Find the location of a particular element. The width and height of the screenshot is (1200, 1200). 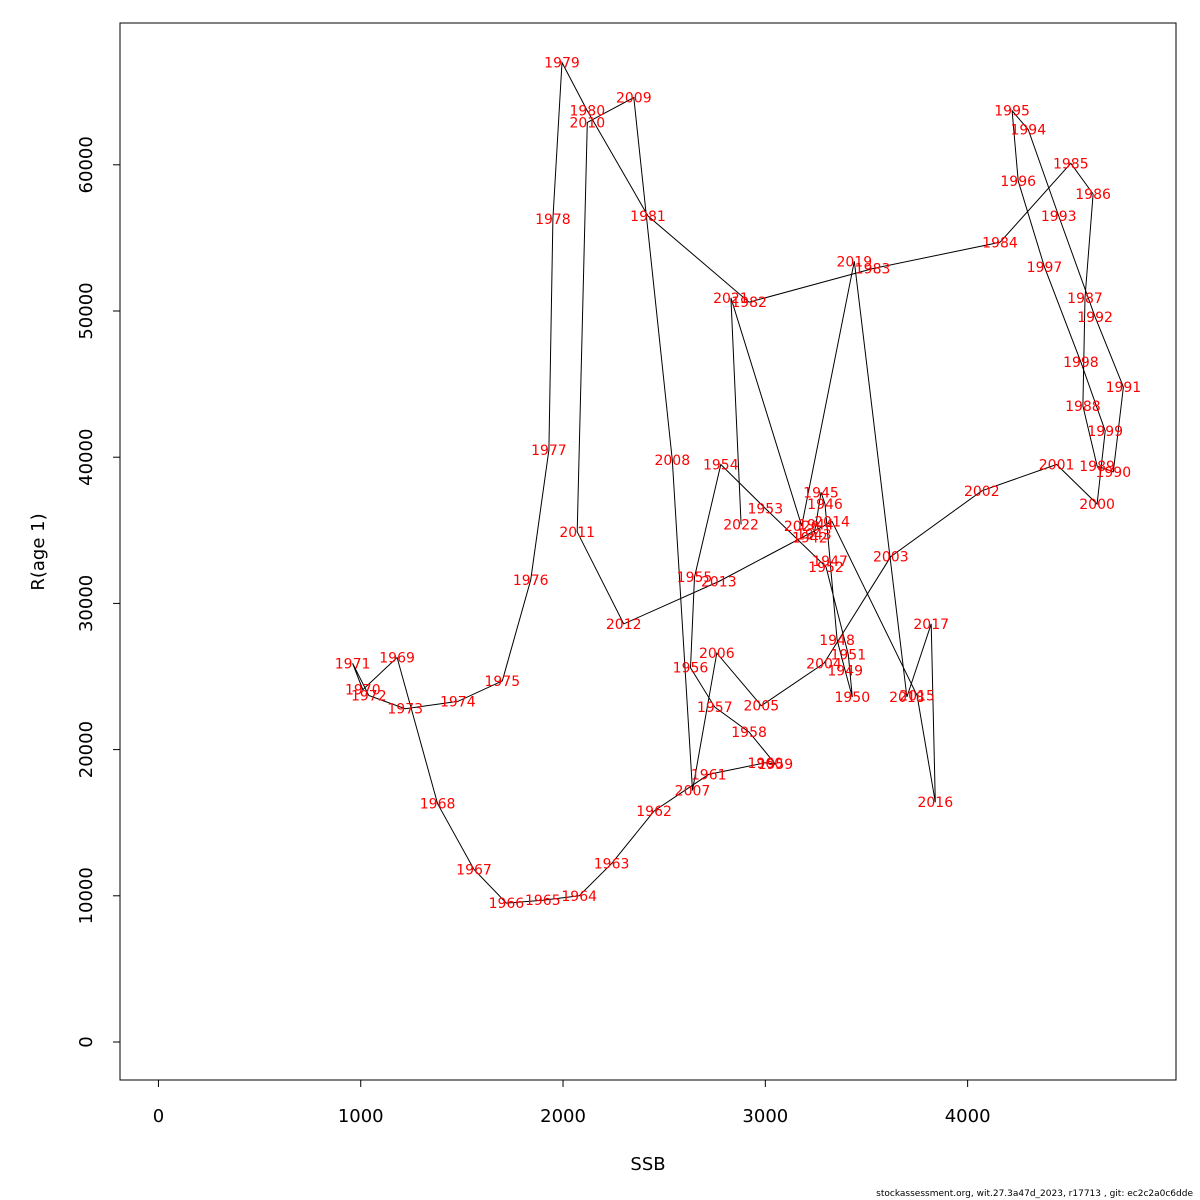

year-label: 1978 is located at coordinates (553, 220).